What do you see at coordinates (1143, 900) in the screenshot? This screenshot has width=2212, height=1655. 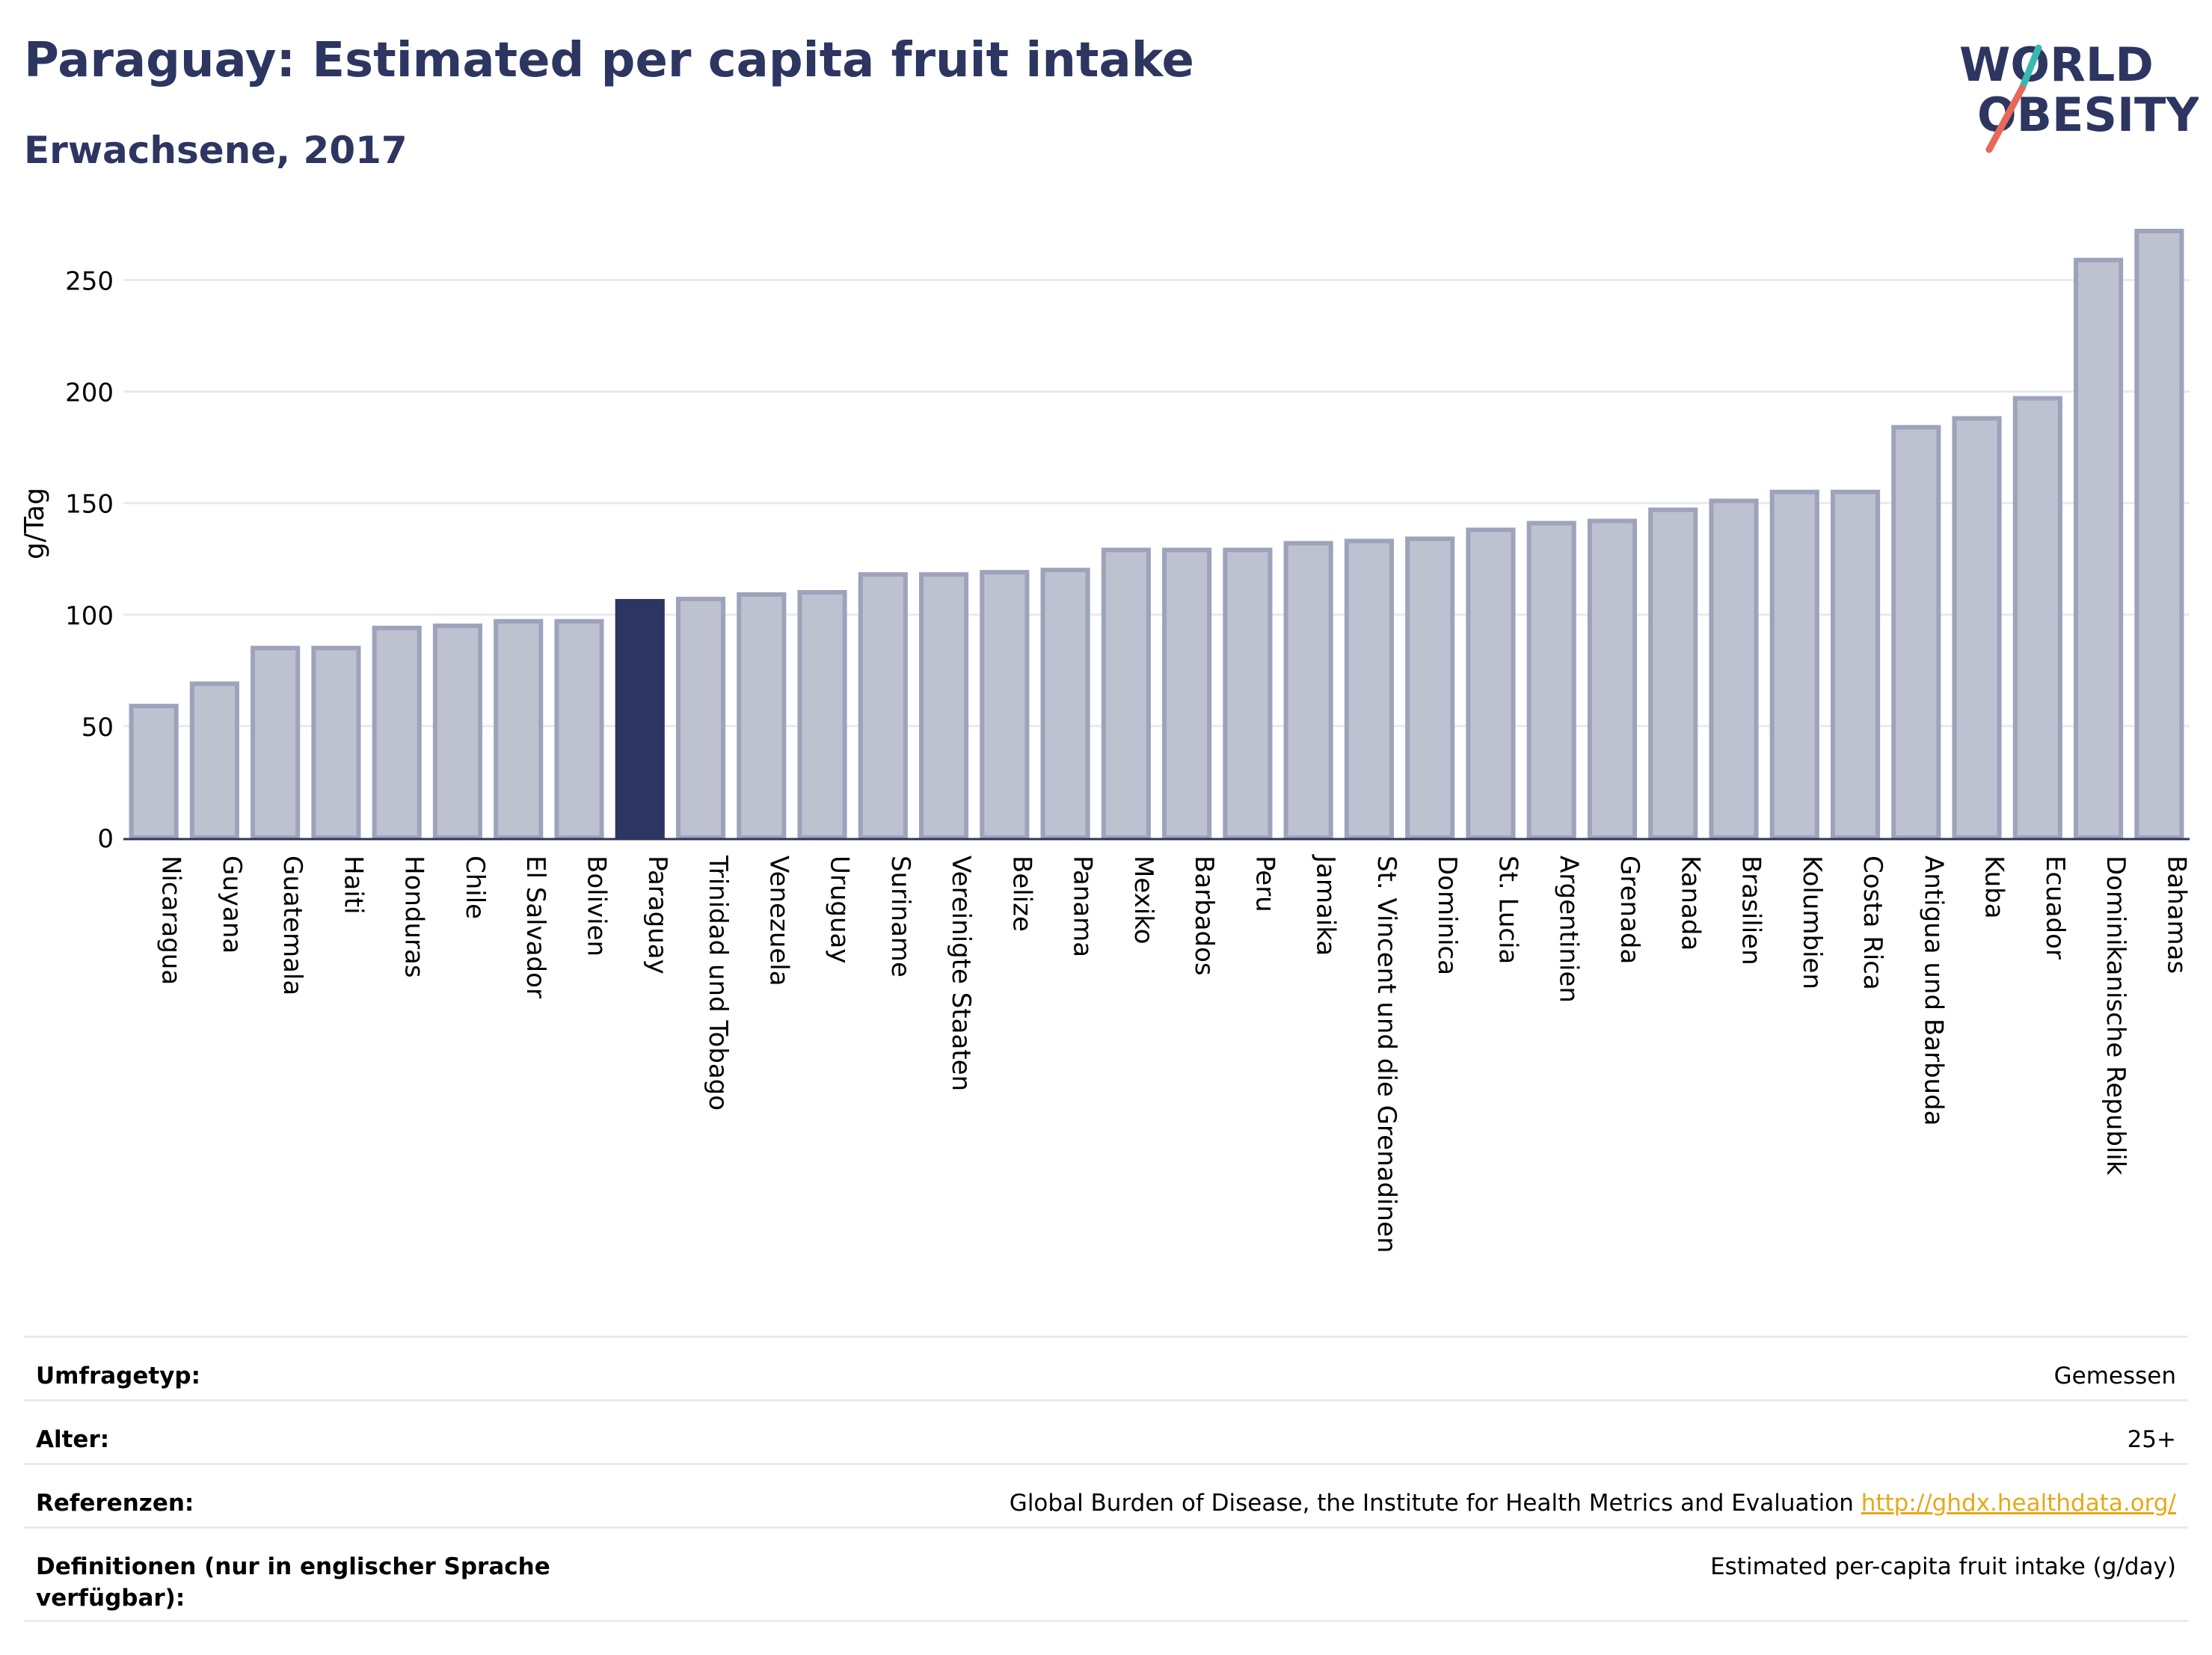 I see `x-tick-label: Mexiko` at bounding box center [1143, 900].